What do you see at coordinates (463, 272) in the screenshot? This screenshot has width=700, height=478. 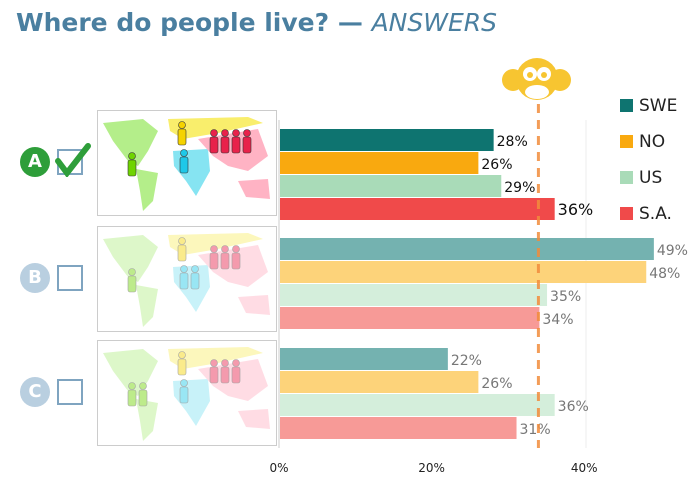 I see `bar-B-NO` at bounding box center [463, 272].